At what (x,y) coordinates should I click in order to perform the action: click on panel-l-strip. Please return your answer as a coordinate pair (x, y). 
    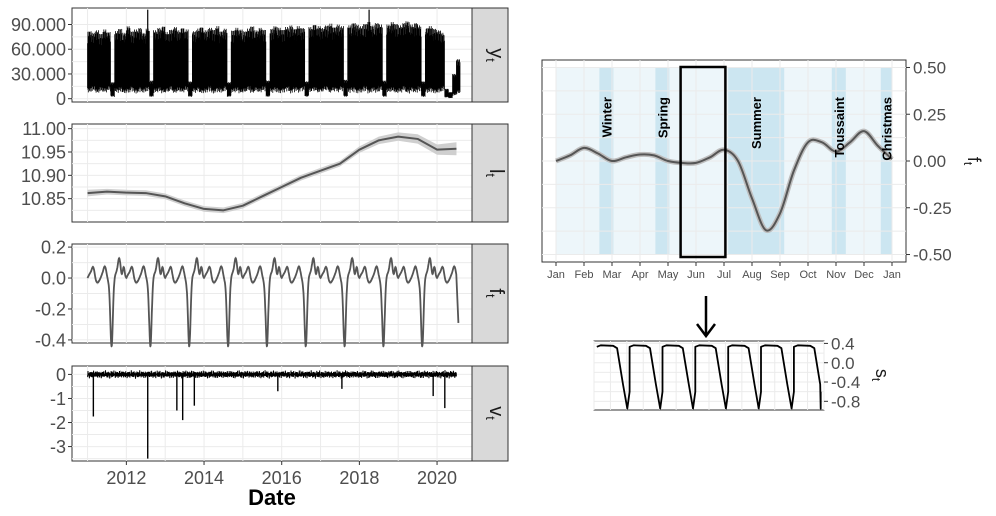
    Looking at the image, I should click on (490, 173).